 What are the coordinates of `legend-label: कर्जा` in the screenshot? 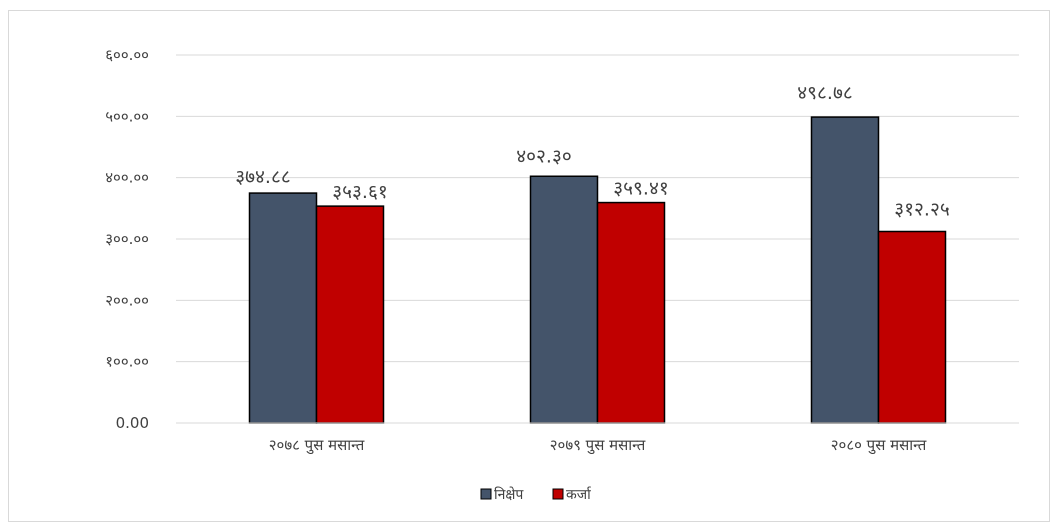 It's located at (579, 494).